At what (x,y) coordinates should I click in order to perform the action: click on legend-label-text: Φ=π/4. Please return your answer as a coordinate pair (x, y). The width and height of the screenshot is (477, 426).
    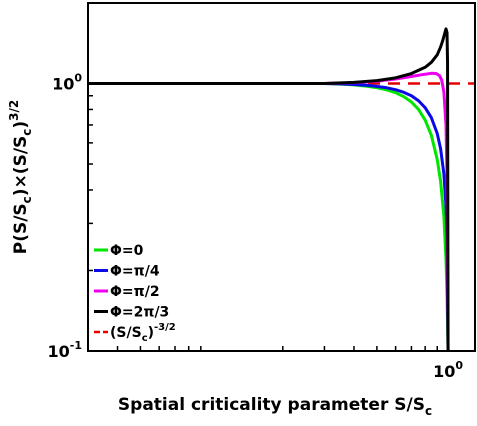
    Looking at the image, I should click on (135, 272).